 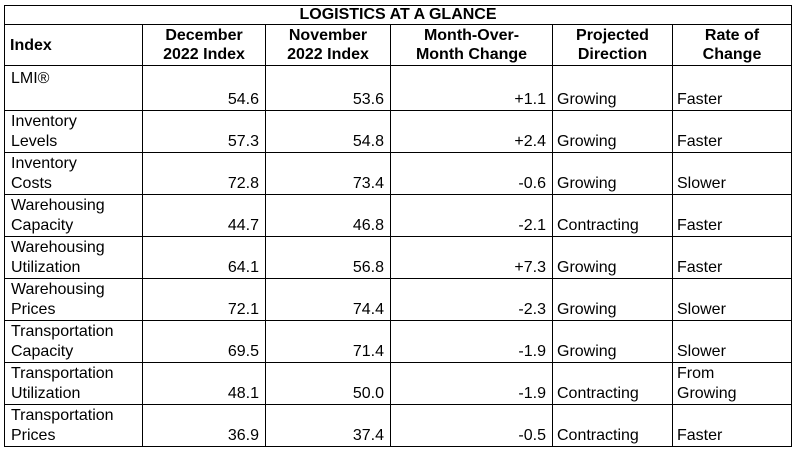 What do you see at coordinates (328, 299) in the screenshot?
I see `november-value-cell: 74.4` at bounding box center [328, 299].